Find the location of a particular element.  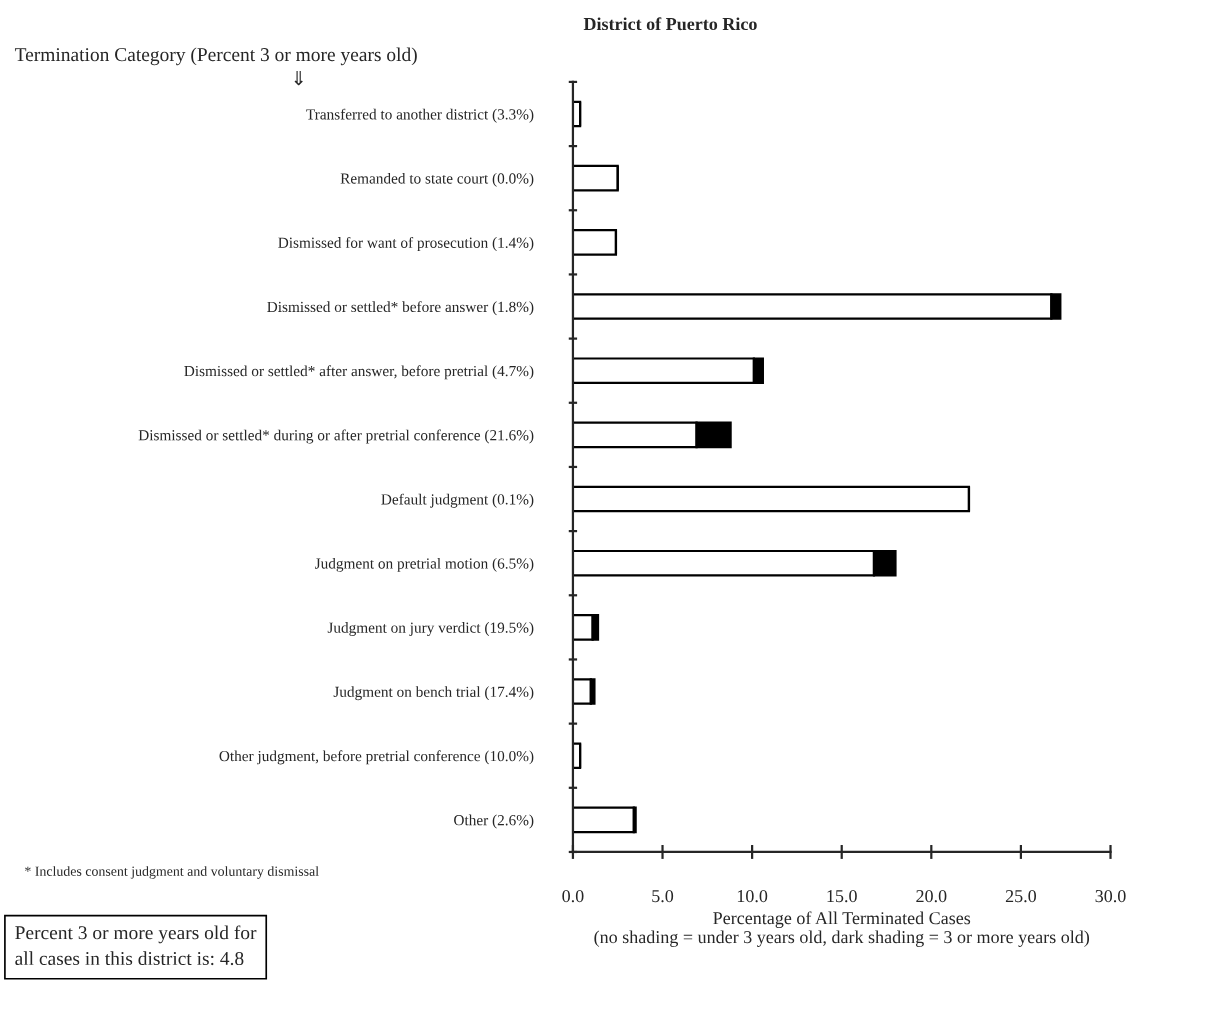

x-tick-label: 25.0 is located at coordinates (1021, 896).